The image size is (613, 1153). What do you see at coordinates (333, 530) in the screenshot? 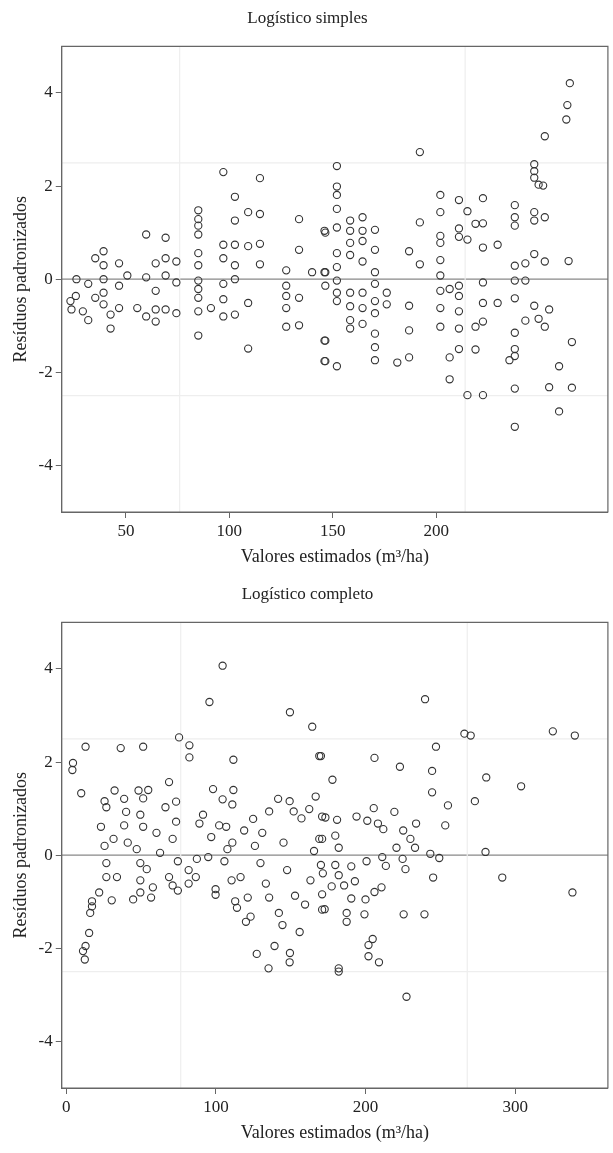
I see `x-tick-label: 150` at bounding box center [333, 530].